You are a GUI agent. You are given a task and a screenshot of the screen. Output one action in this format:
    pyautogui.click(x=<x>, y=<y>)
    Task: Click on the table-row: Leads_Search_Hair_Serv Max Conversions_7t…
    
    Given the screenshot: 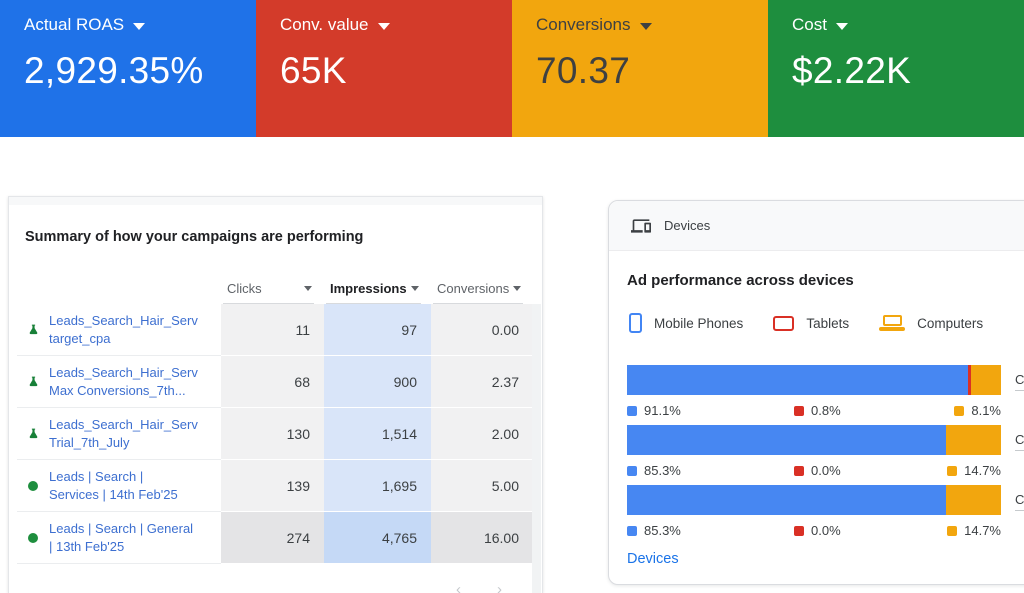 What is the action you would take?
    pyautogui.click(x=279, y=382)
    